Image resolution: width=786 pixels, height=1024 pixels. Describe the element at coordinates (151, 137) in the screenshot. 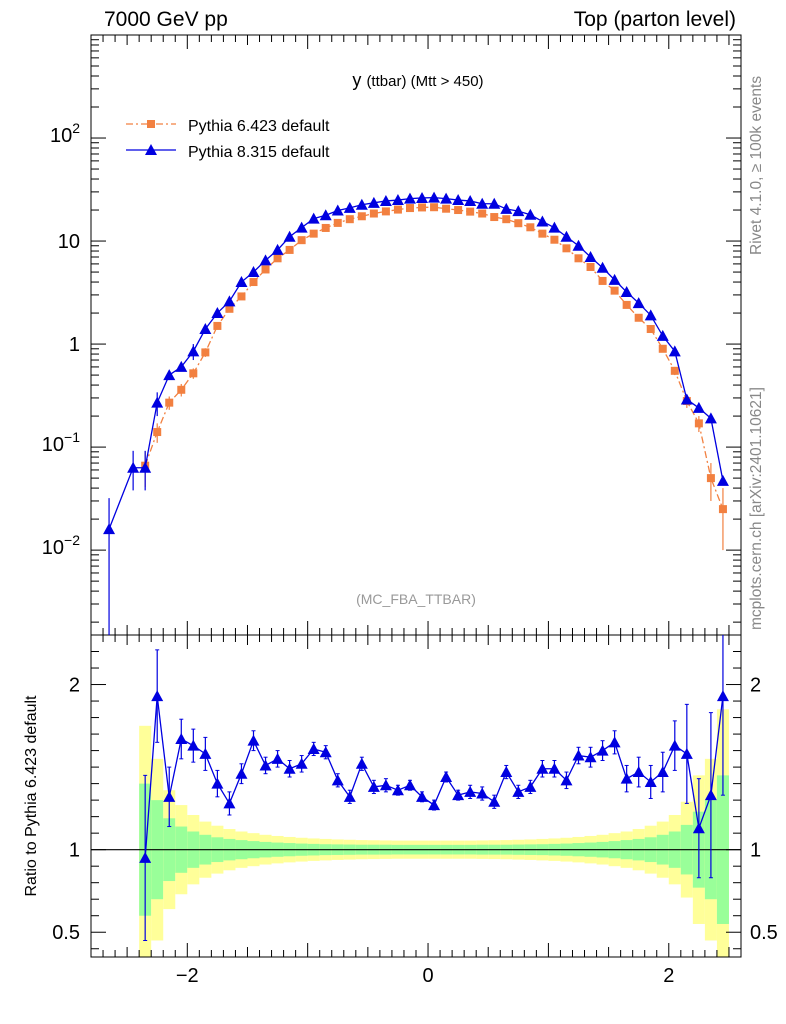

I see `legend` at that location.